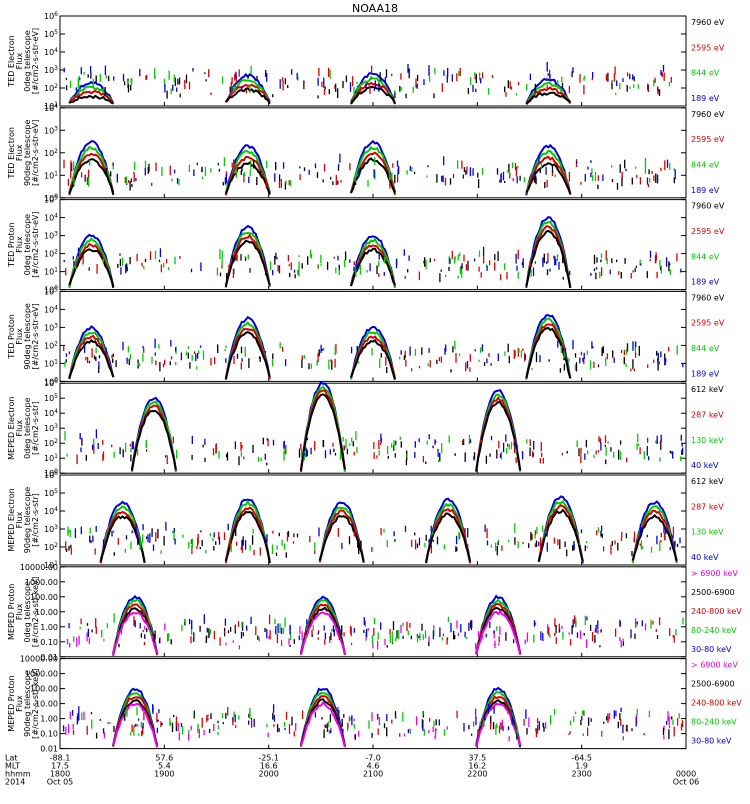  What do you see at coordinates (373, 61) in the screenshot?
I see `panel-frame` at bounding box center [373, 61].